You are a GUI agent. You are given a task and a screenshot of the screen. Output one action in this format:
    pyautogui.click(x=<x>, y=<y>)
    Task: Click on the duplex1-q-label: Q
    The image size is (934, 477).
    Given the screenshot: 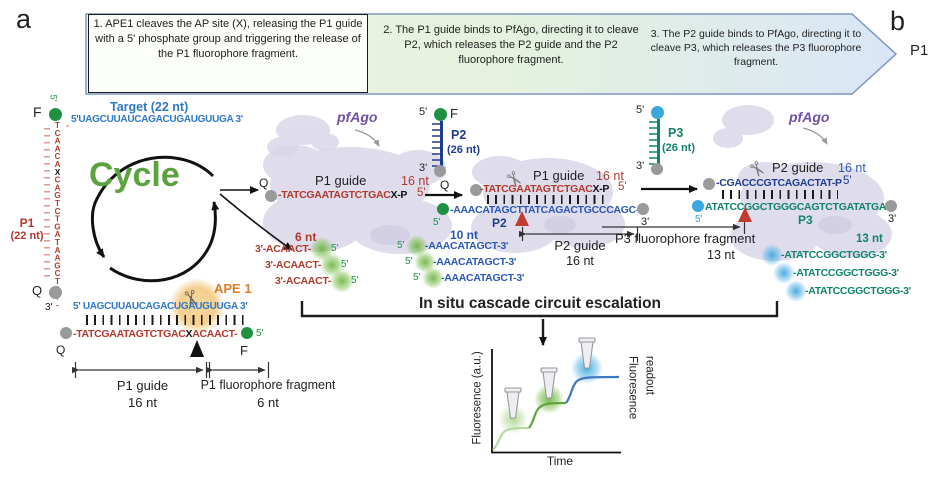 What is the action you would take?
    pyautogui.click(x=61, y=350)
    